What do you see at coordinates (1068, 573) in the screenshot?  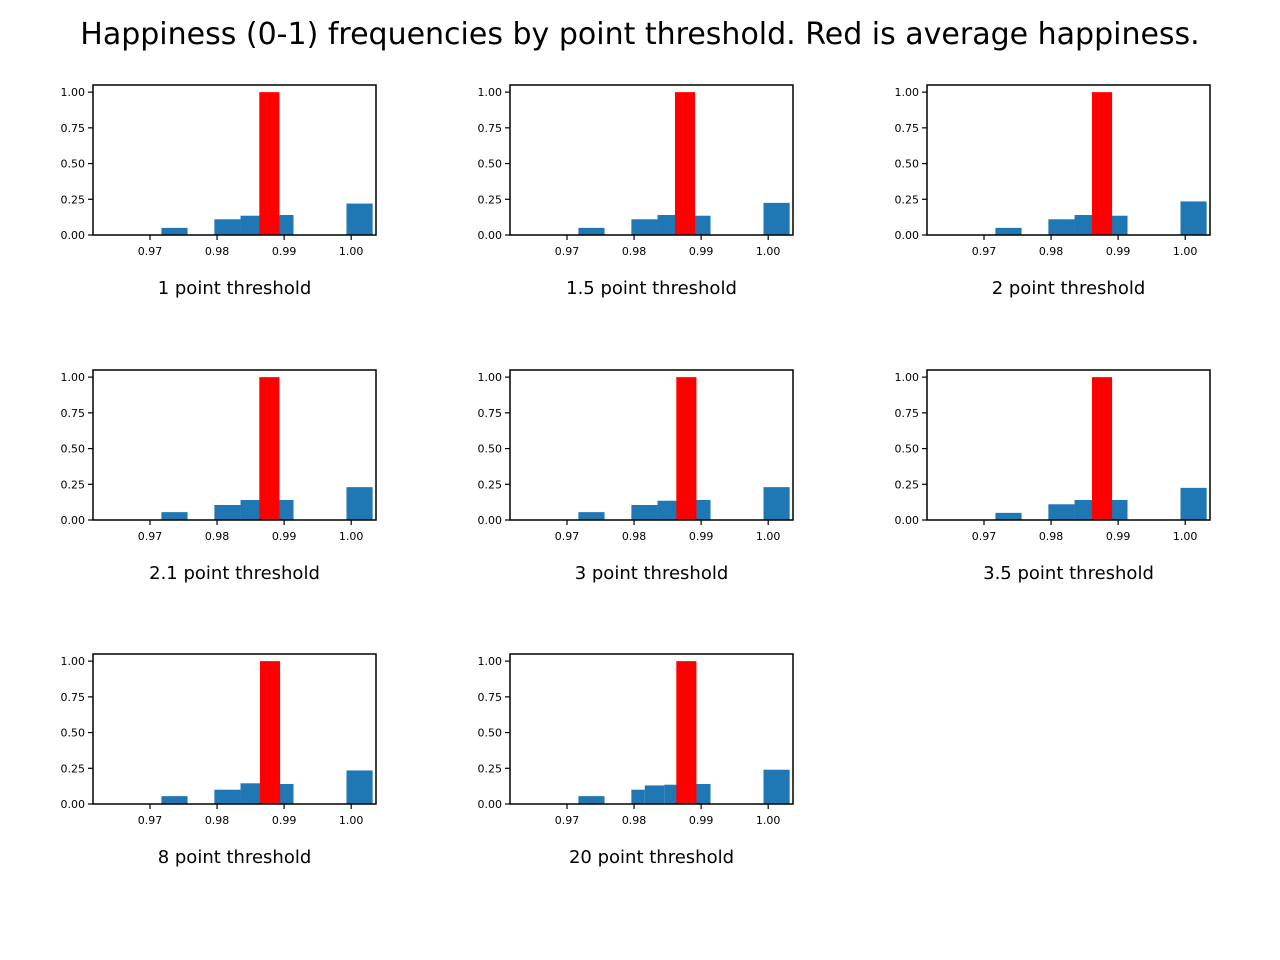 I see `x-axis-label: 3.5 point threshold` at bounding box center [1068, 573].